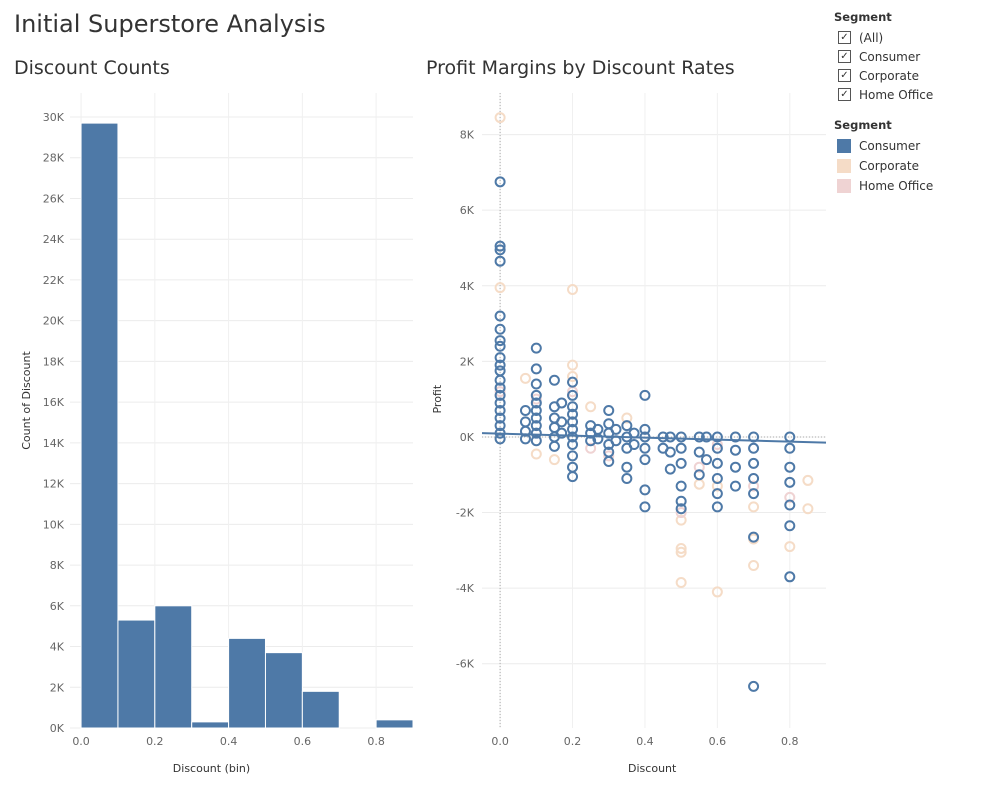 The width and height of the screenshot is (988, 788). I want to click on y-tick-label: 8K, so click(467, 135).